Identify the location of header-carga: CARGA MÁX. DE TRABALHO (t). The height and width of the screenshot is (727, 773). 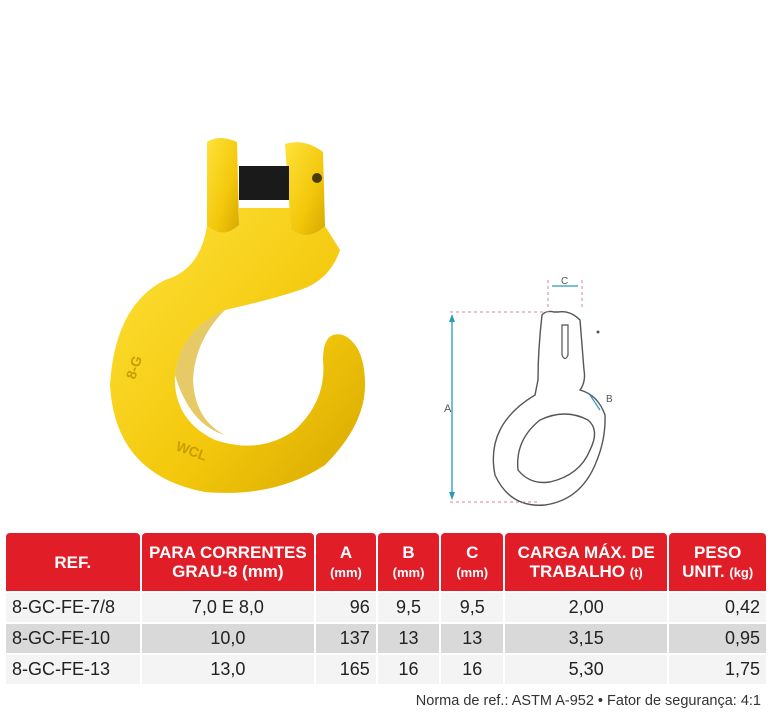
(586, 562).